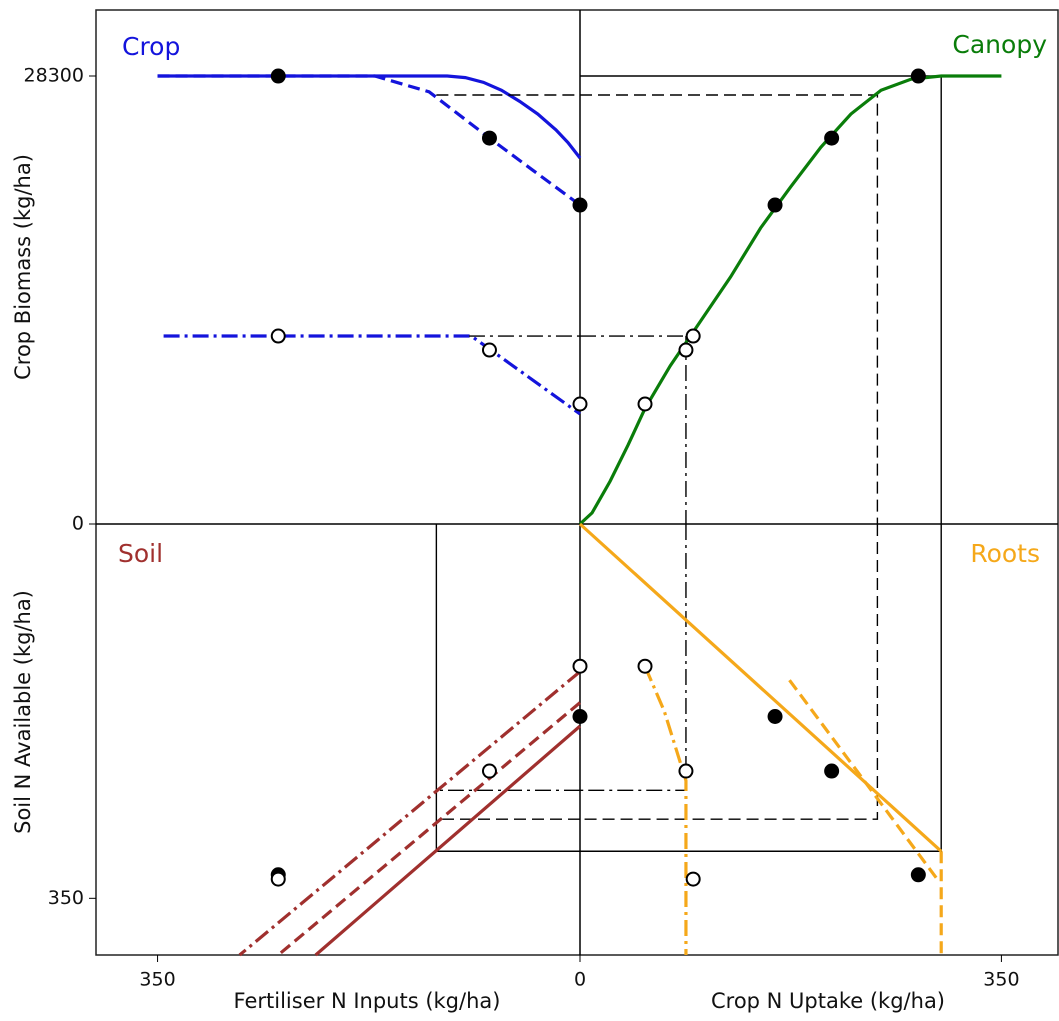  What do you see at coordinates (78, 524) in the screenshot?
I see `y-tick-label: 0` at bounding box center [78, 524].